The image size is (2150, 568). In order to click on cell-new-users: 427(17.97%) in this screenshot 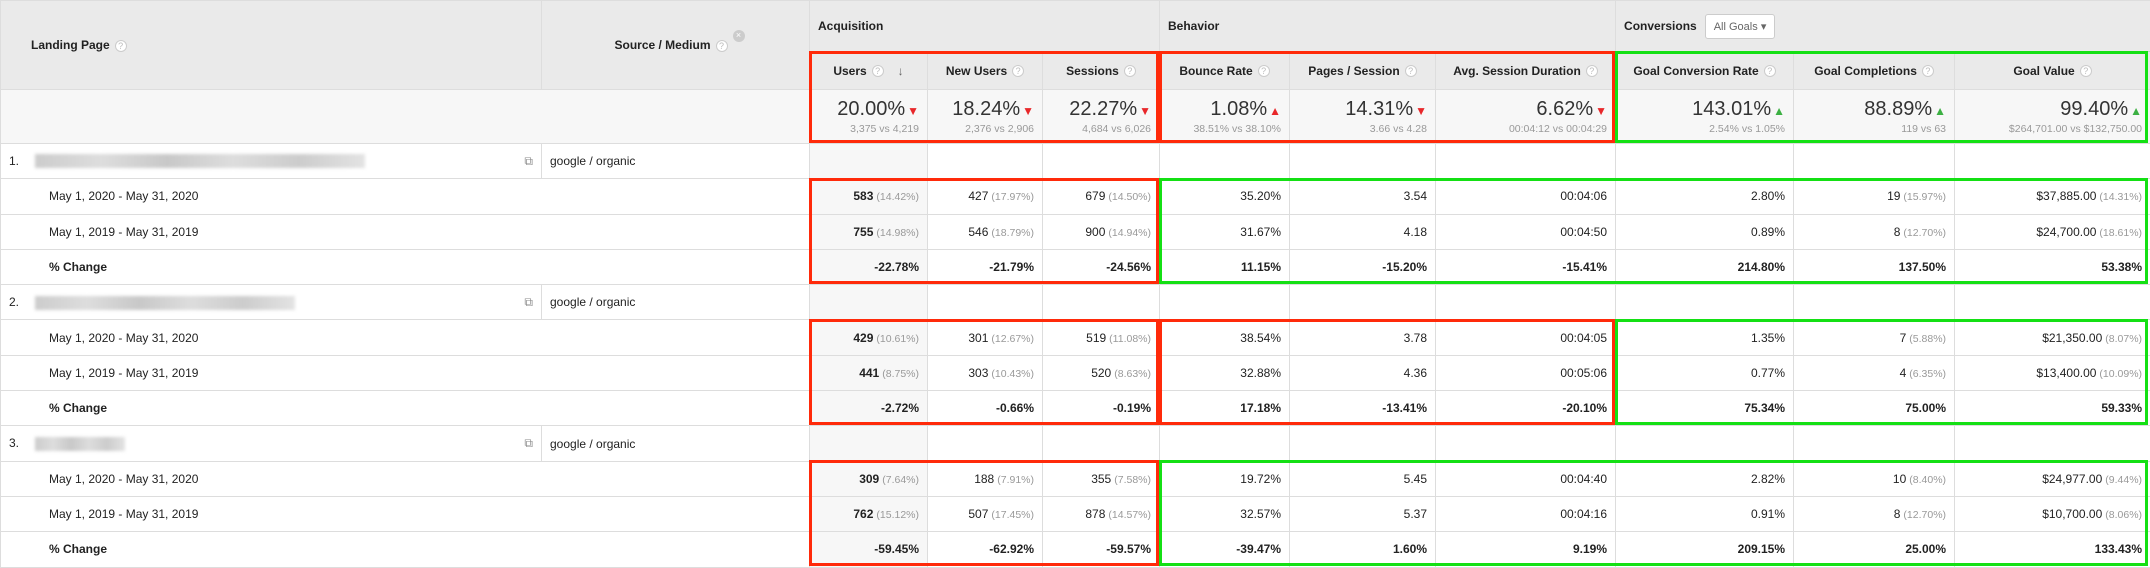, I will do `click(985, 196)`.